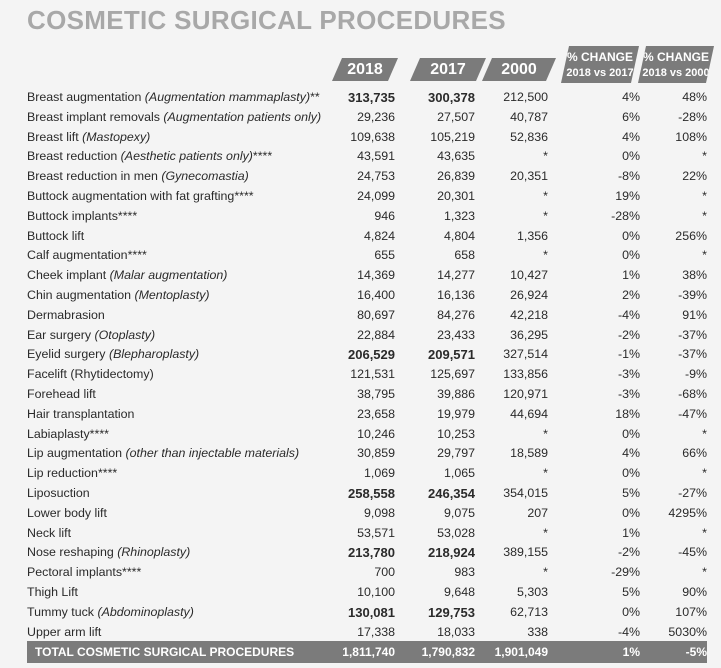  I want to click on cell-p1: -29%, so click(625, 572).